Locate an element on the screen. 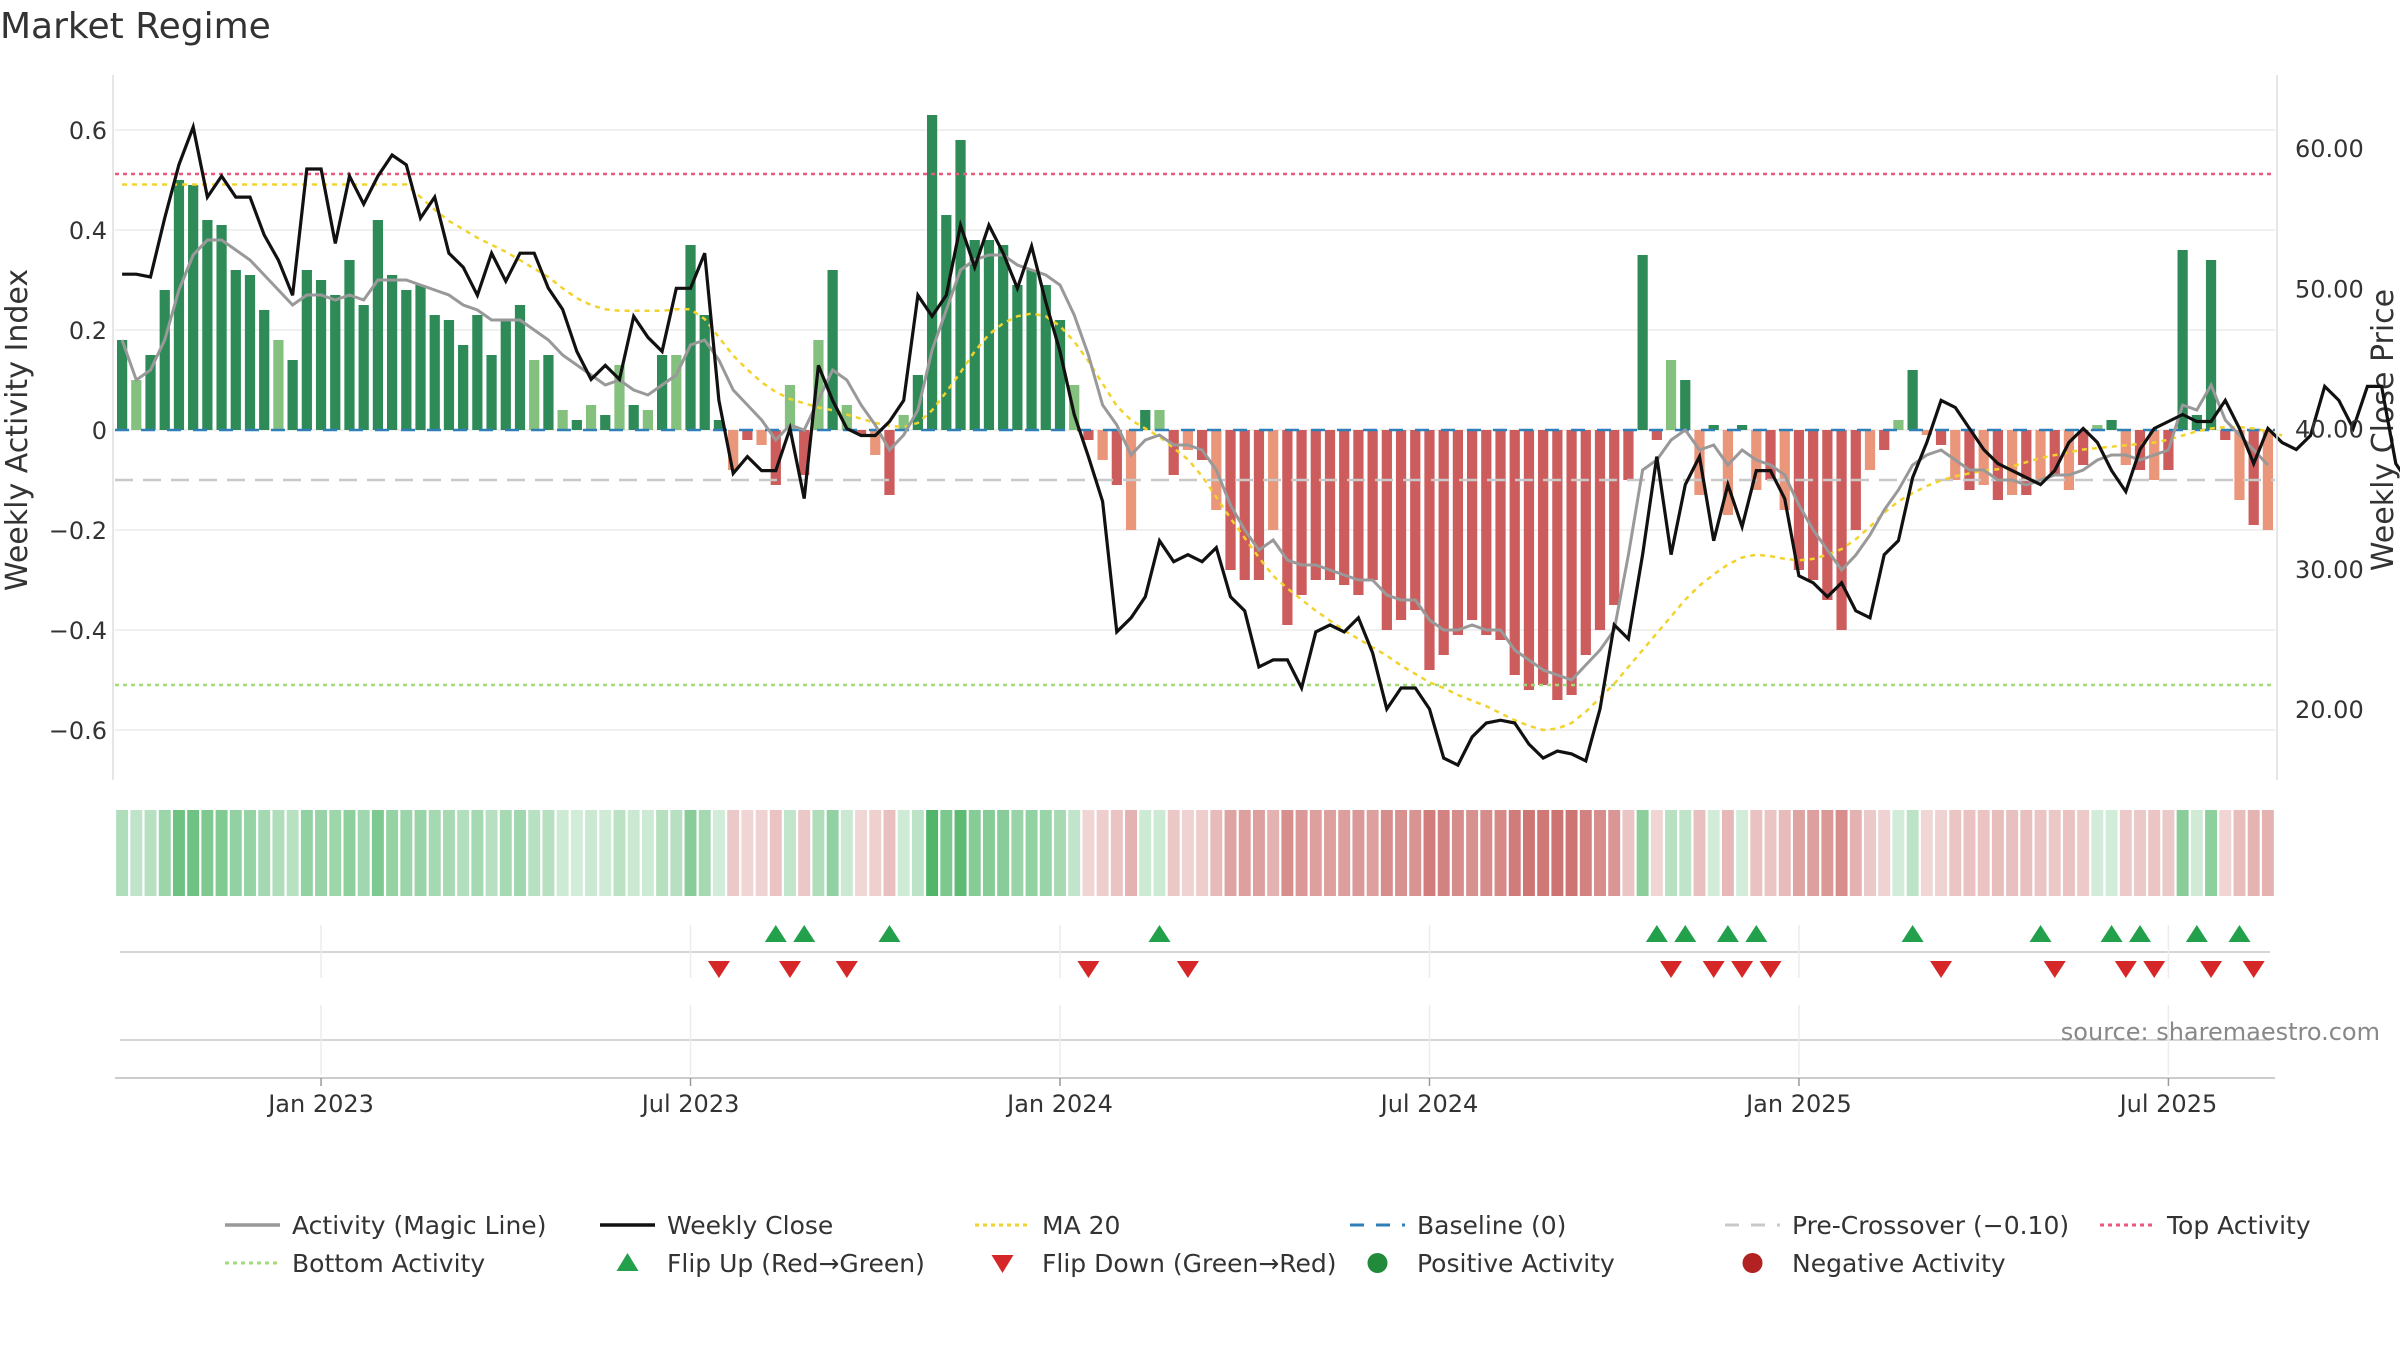 The height and width of the screenshot is (1350, 2400). legend-label: Weekly Close is located at coordinates (750, 1225).